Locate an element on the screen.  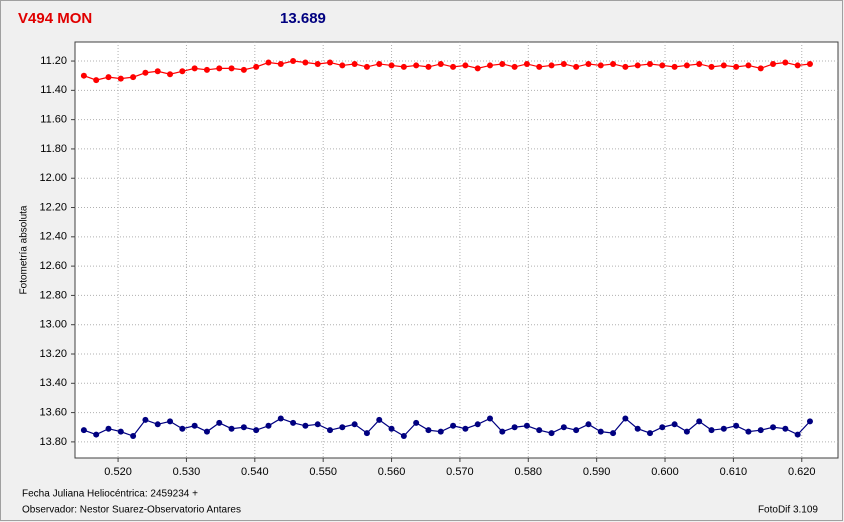
x-tick-label: 0.520 is located at coordinates (118, 472).